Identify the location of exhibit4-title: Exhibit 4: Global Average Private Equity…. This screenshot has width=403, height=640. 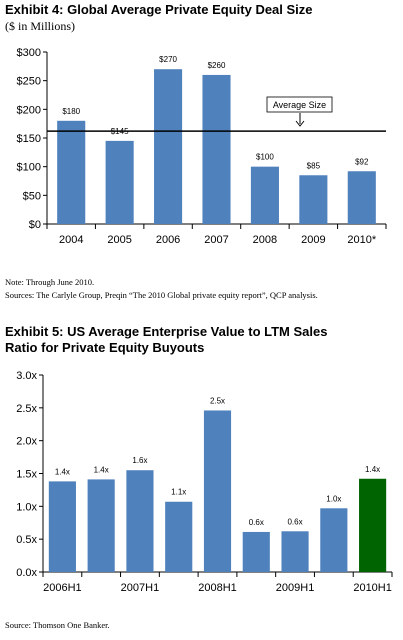
(159, 9).